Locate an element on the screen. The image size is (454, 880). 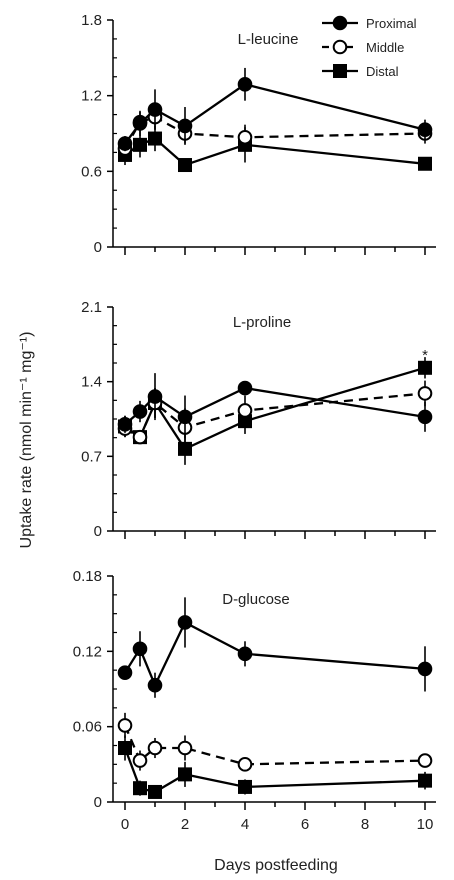
x-tick-label: 2 is located at coordinates (185, 824).